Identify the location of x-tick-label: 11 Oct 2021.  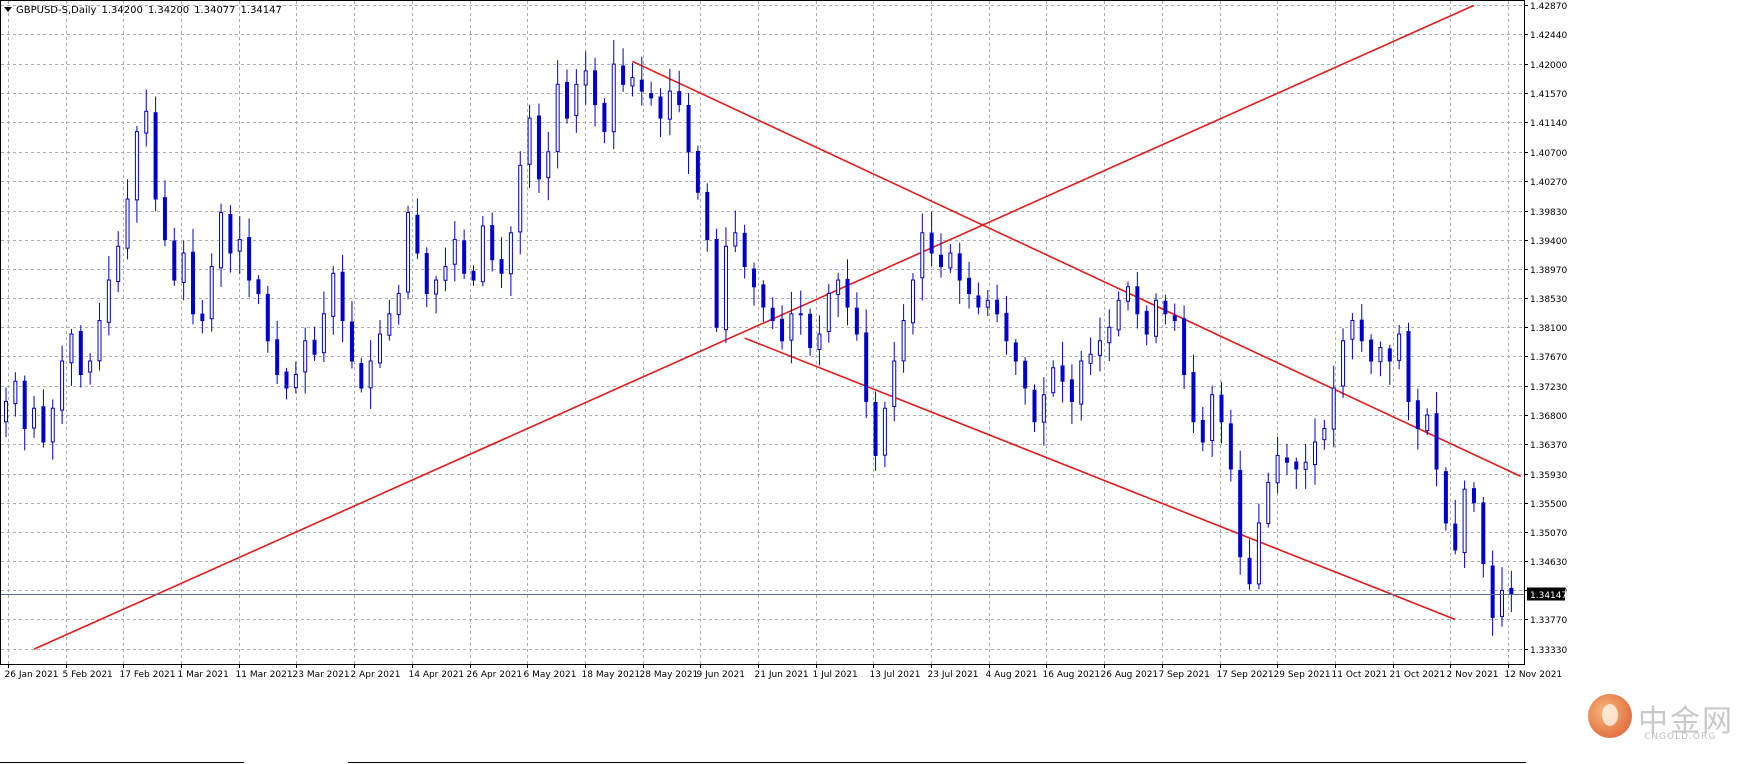
(1360, 675).